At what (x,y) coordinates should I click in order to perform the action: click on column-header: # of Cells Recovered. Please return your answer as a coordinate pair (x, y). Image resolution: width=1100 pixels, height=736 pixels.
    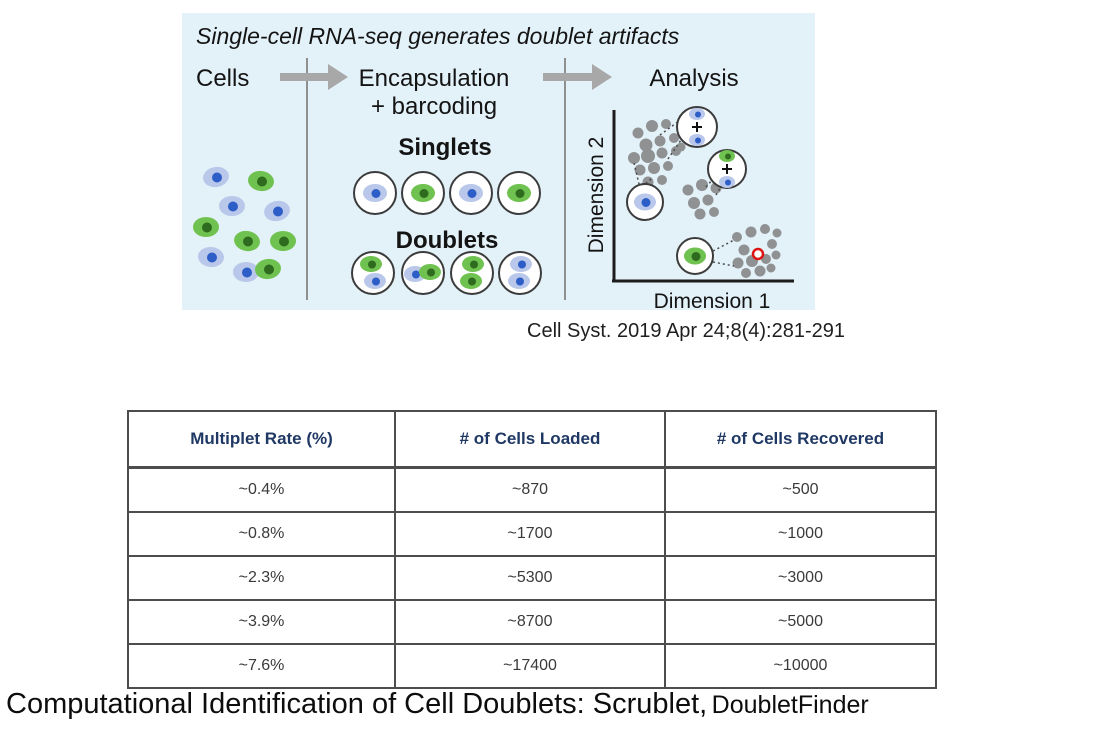
    Looking at the image, I should click on (800, 439).